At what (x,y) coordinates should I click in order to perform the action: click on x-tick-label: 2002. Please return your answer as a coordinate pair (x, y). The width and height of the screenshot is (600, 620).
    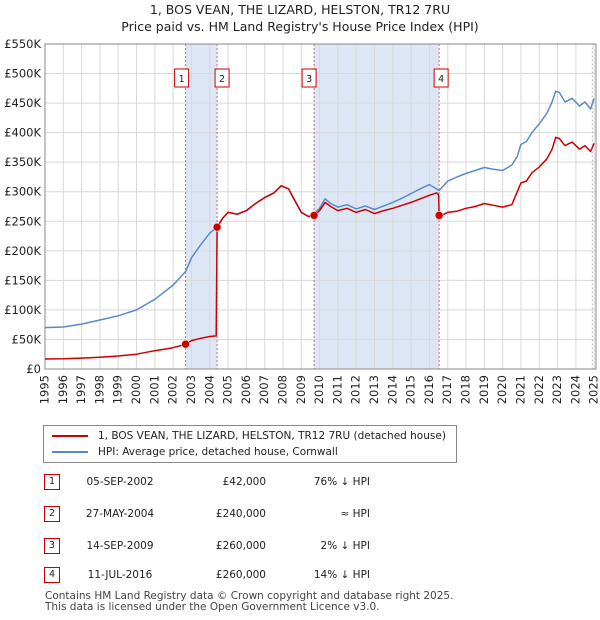
    Looking at the image, I should click on (173, 389).